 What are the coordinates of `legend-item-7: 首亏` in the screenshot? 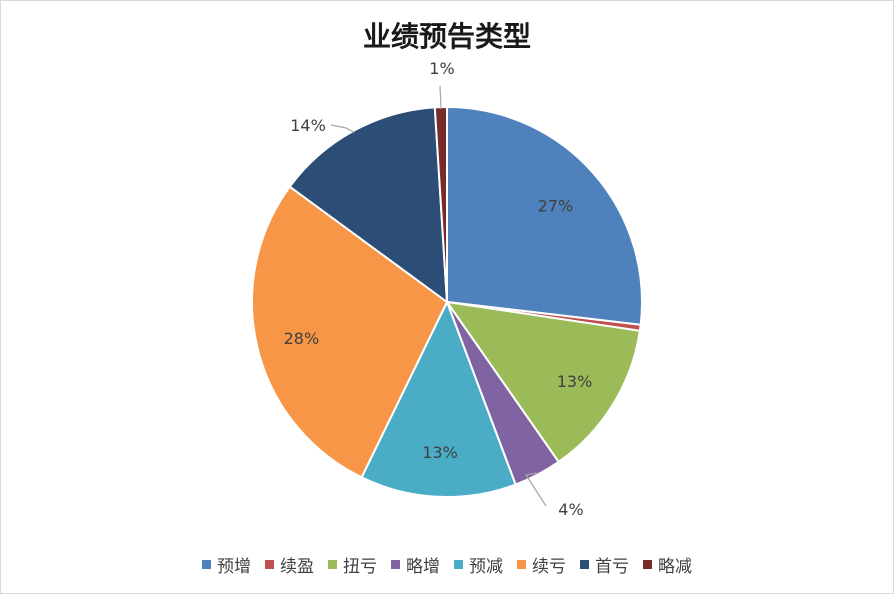 It's located at (604, 564).